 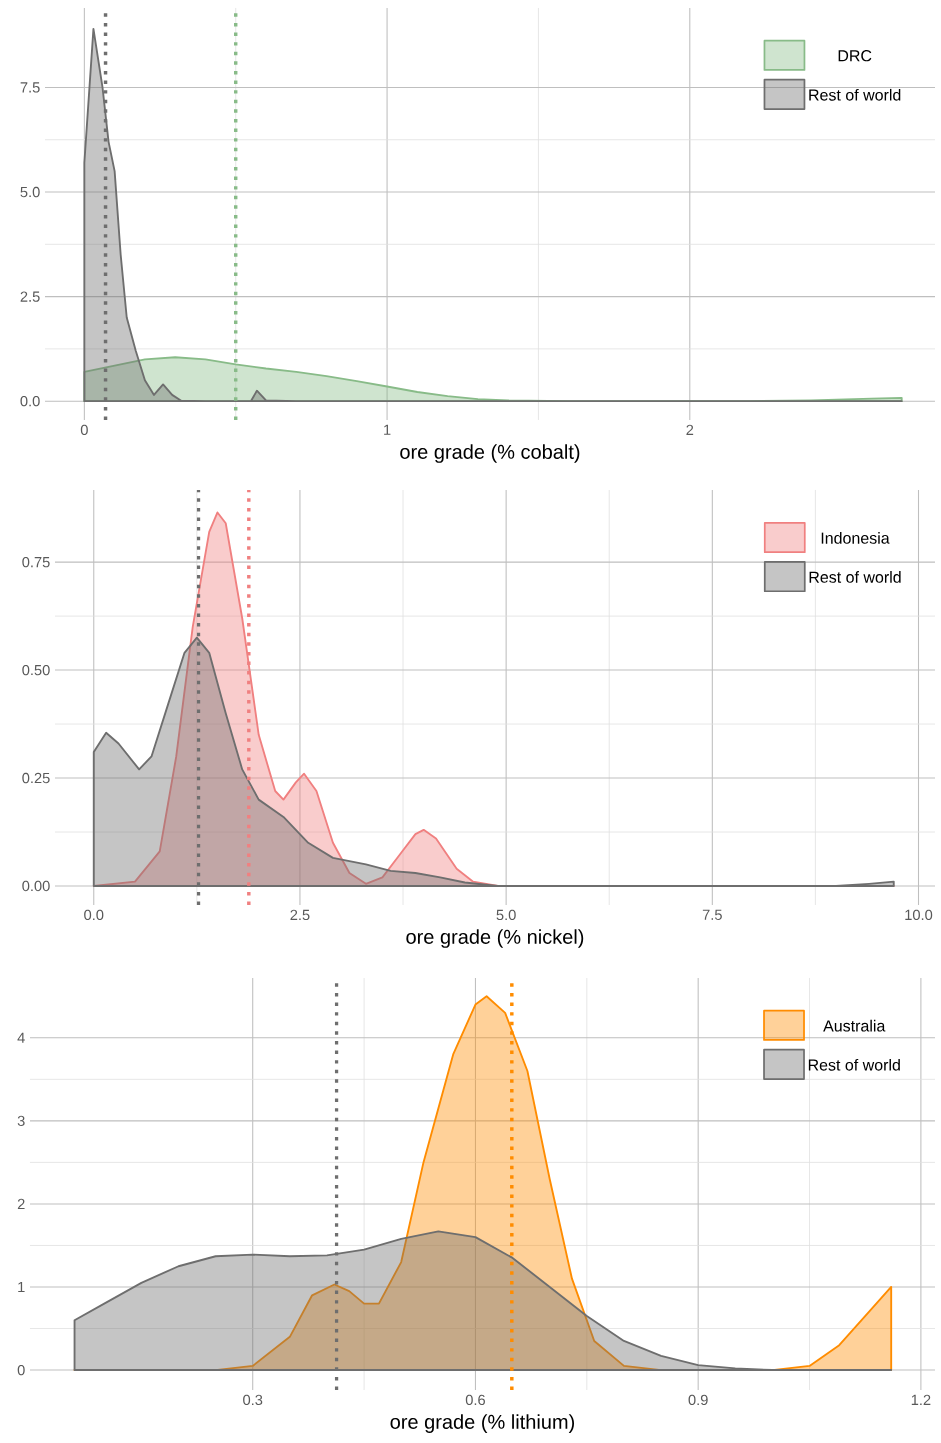 What do you see at coordinates (36, 562) in the screenshot?
I see `y-tick-label: 0.75` at bounding box center [36, 562].